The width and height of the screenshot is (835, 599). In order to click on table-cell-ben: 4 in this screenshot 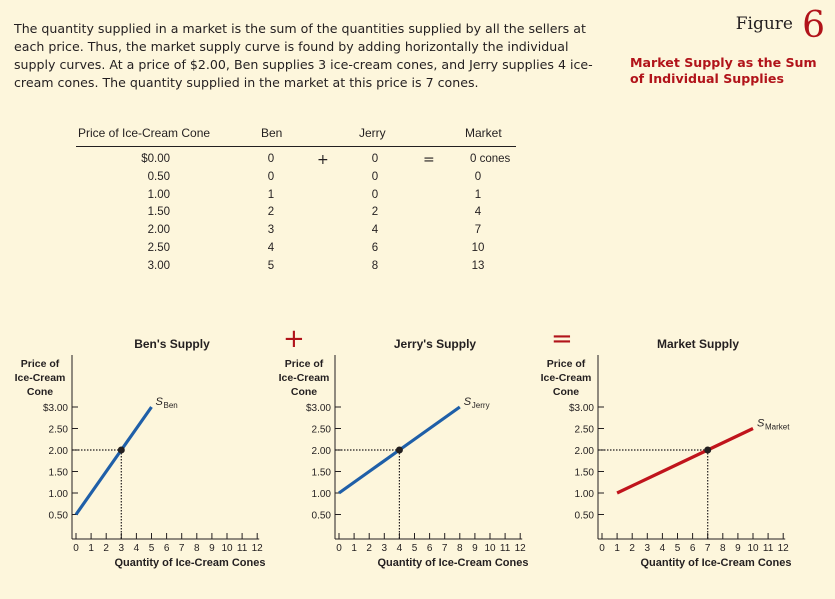, I will do `click(271, 248)`.